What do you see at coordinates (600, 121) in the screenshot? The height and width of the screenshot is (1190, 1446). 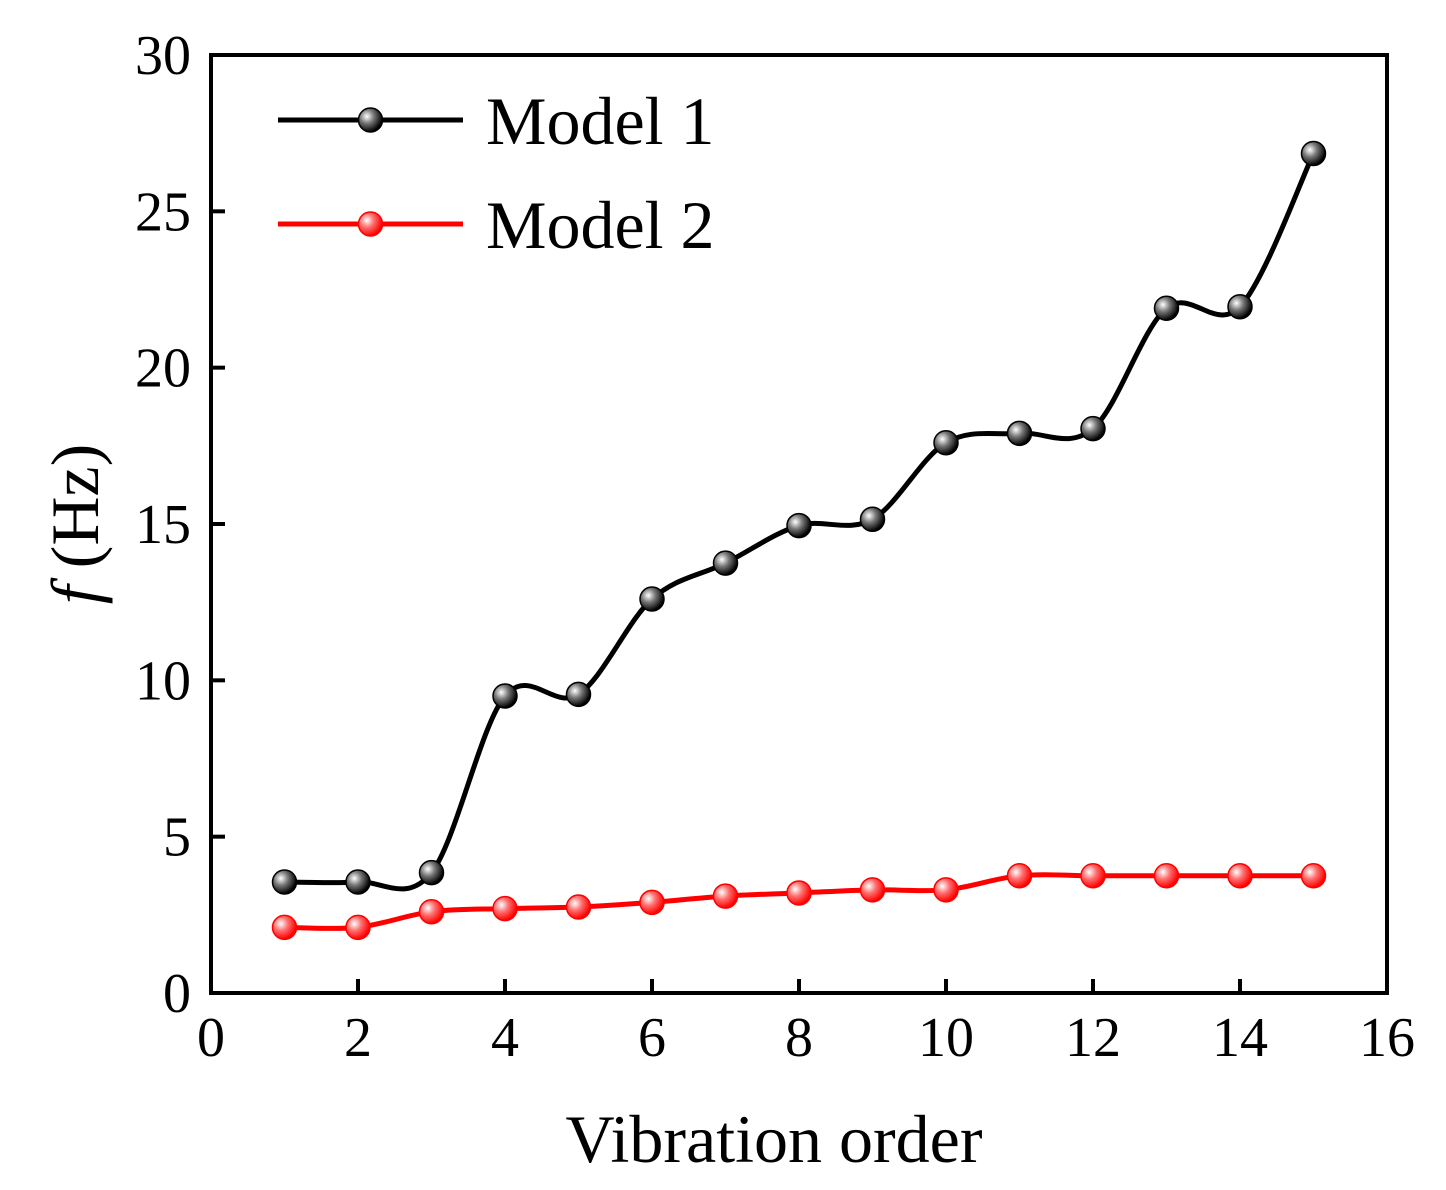 I see `legend-model-1-label: Model 1` at bounding box center [600, 121].